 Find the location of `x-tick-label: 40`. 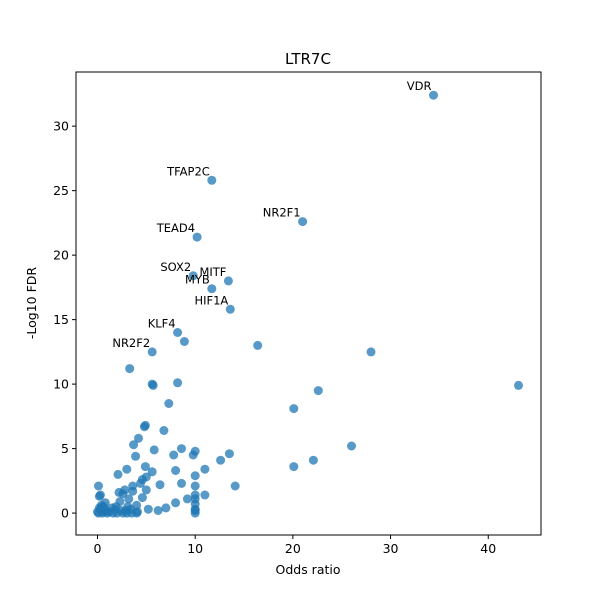

x-tick-label: 40 is located at coordinates (488, 548).